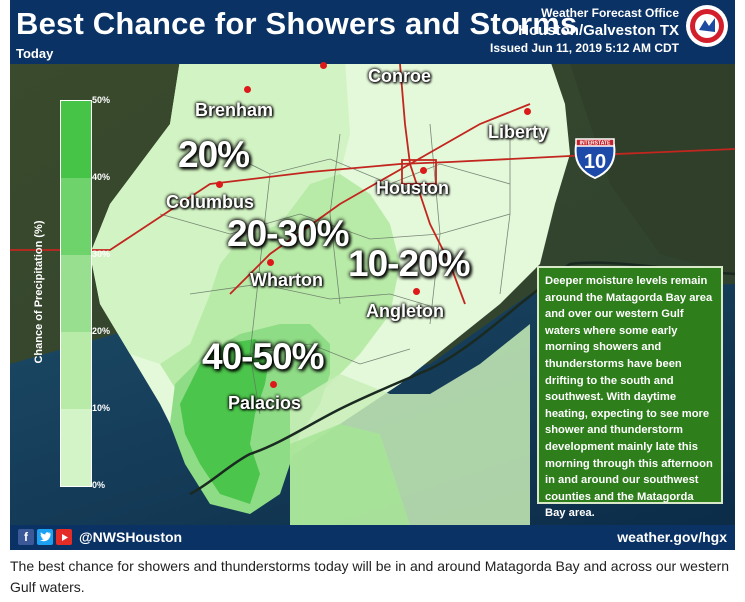 Image resolution: width=745 pixels, height=602 pixels. I want to click on interstate-10-icon: INTERSTATE 10, so click(595, 158).